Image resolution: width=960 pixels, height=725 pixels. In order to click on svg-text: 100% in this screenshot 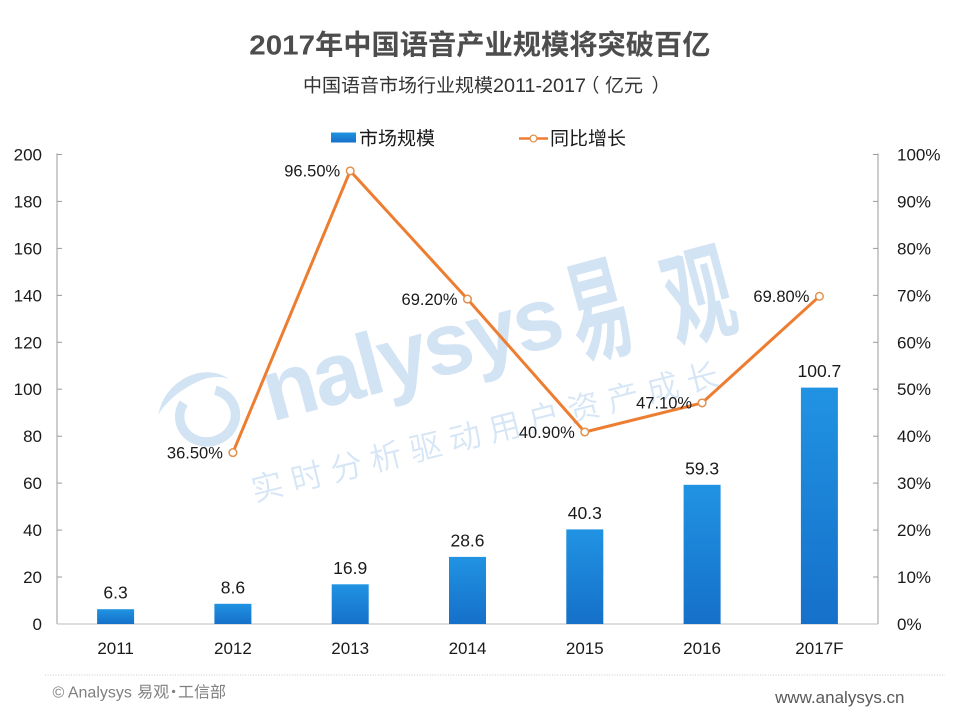, I will do `click(918, 155)`.